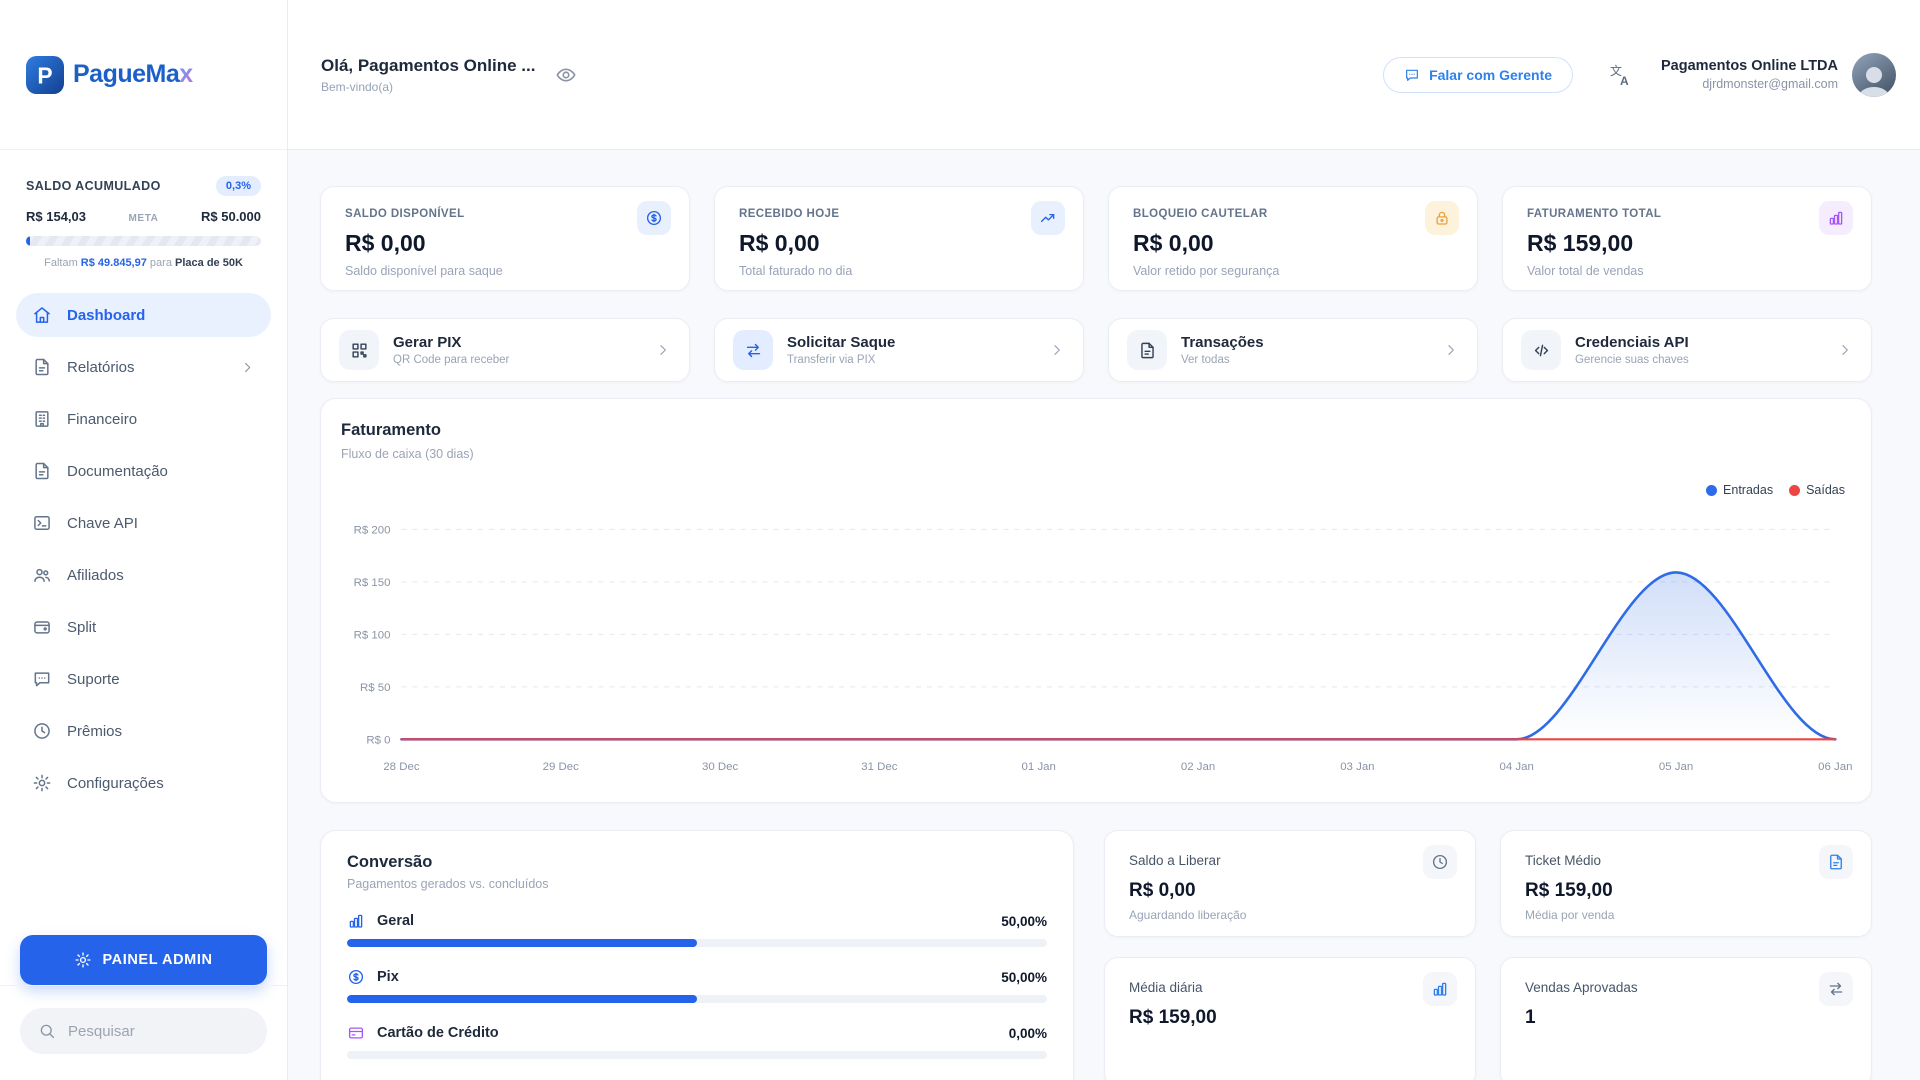 Image resolution: width=1920 pixels, height=1080 pixels. What do you see at coordinates (143, 783) in the screenshot?
I see `sidebar-item-configuracoes: Configurações` at bounding box center [143, 783].